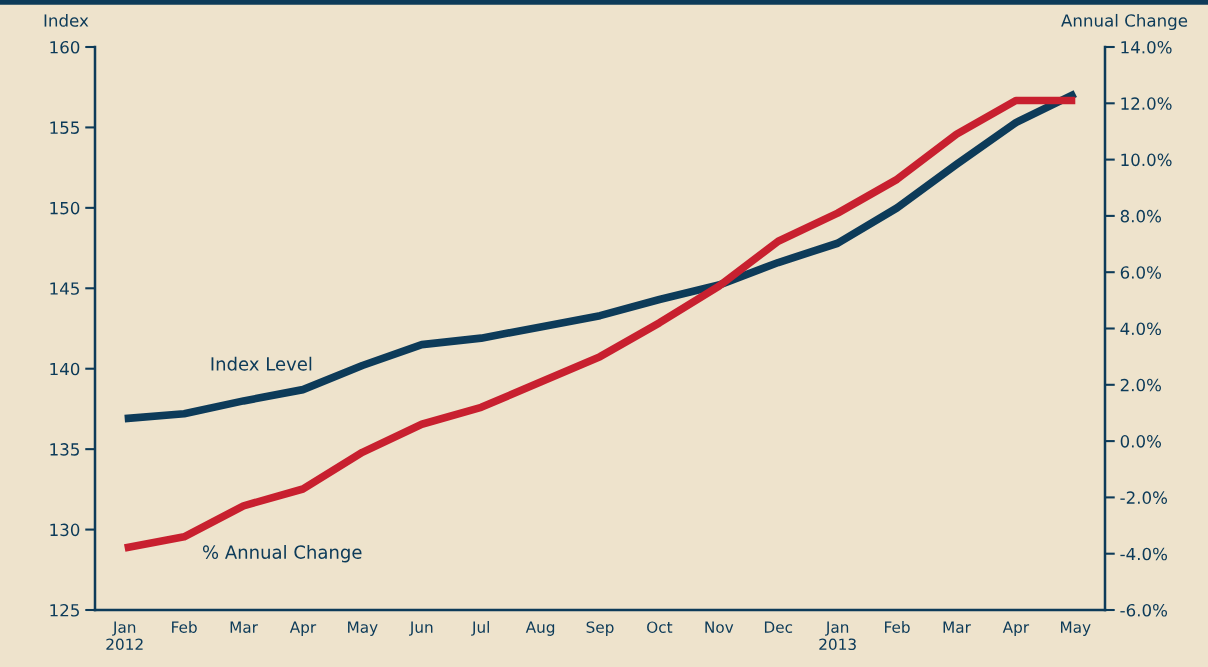 The height and width of the screenshot is (667, 1208). Describe the element at coordinates (1144, 497) in the screenshot. I see `y2-tick-label: -2.0%` at that location.